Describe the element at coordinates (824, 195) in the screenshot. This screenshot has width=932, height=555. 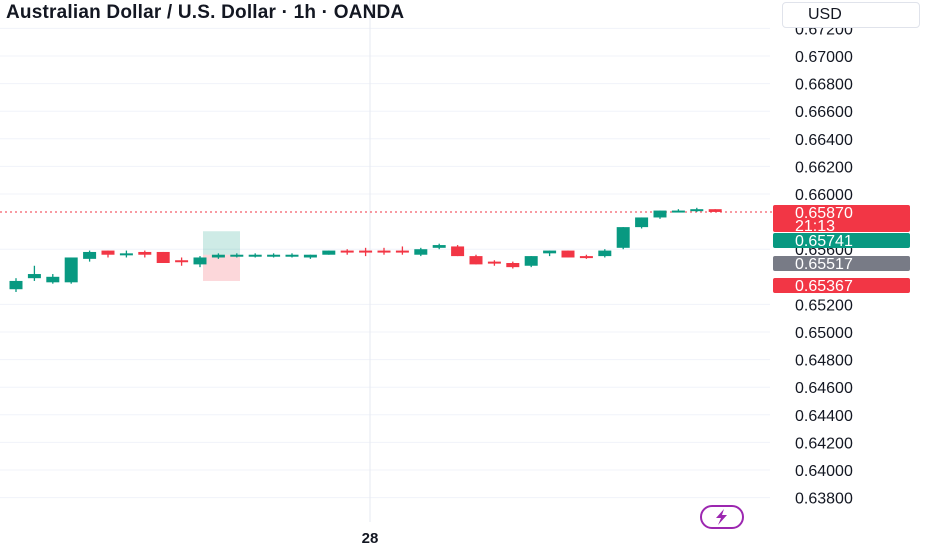
I see `price-tick-label: 0.66000` at that location.